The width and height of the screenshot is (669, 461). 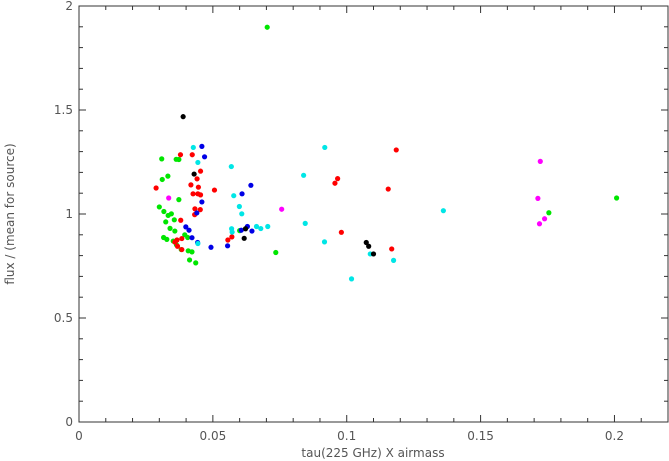 What do you see at coordinates (614, 436) in the screenshot?
I see `x-tick-label: 0.2` at bounding box center [614, 436].